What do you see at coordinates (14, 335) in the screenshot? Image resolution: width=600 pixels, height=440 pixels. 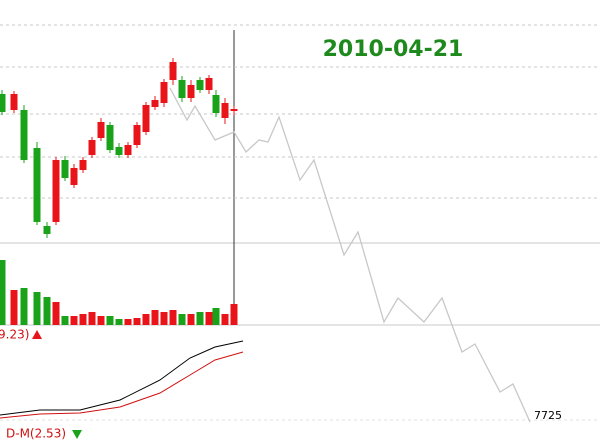 I see `volume-label: 9.23)` at bounding box center [14, 335].